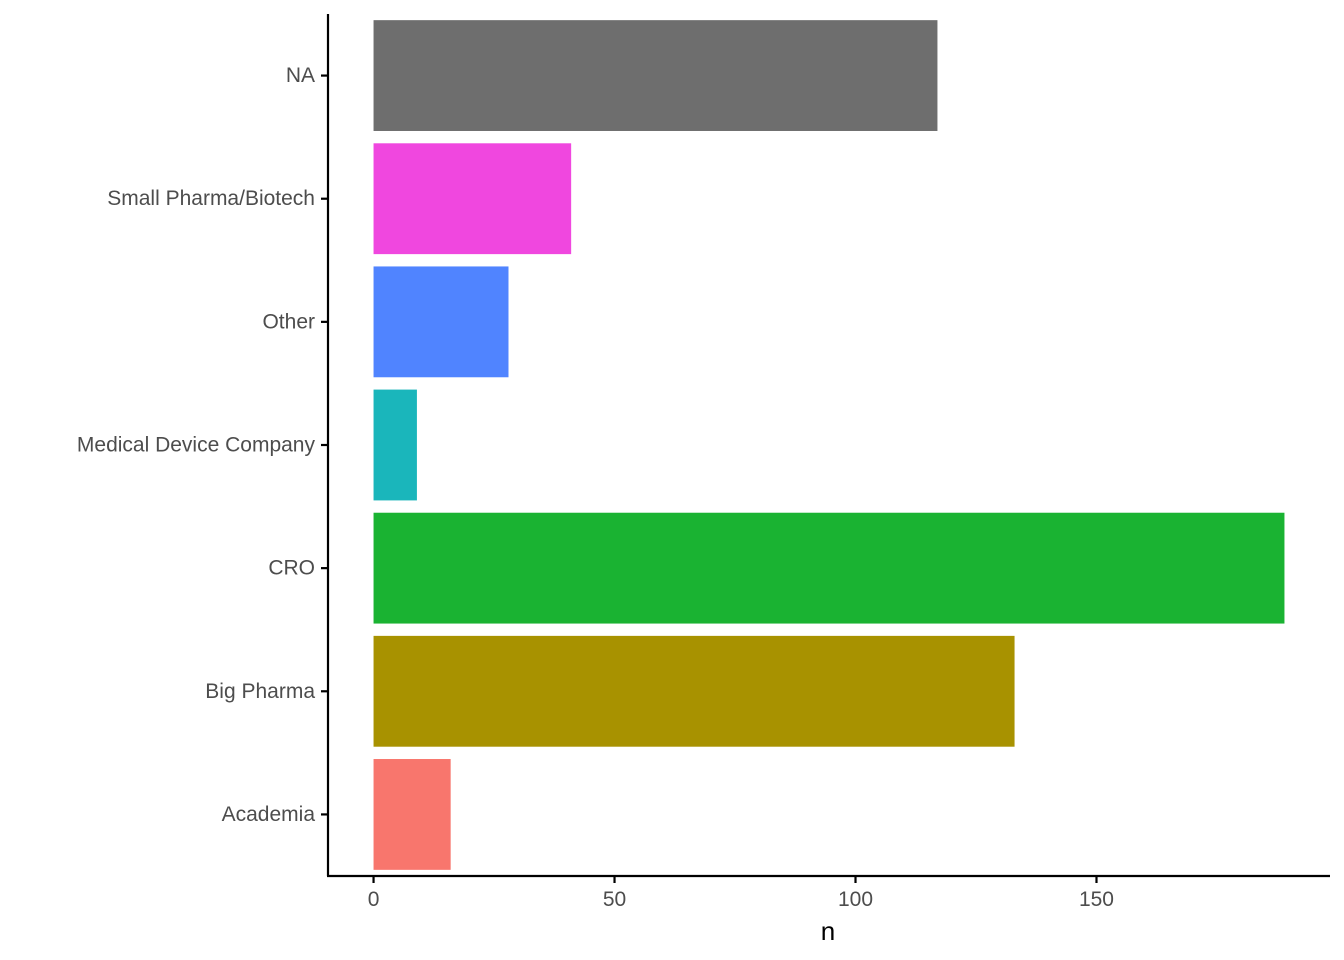 This screenshot has height=960, width=1344. Describe the element at coordinates (260, 691) in the screenshot. I see `y-tick-label: Big Pharma` at that location.